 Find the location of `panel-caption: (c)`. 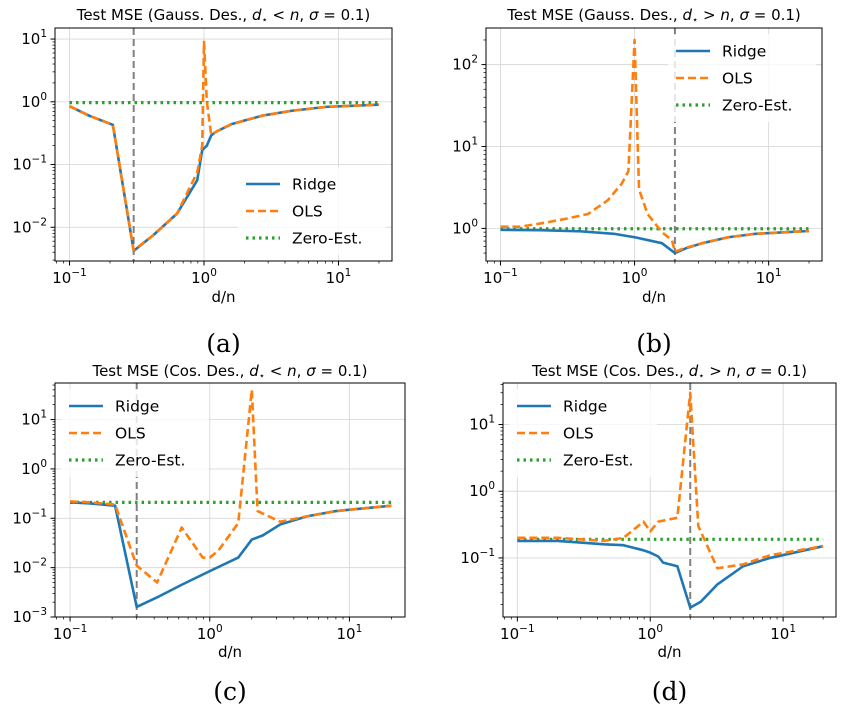

panel-caption: (c) is located at coordinates (230, 691).